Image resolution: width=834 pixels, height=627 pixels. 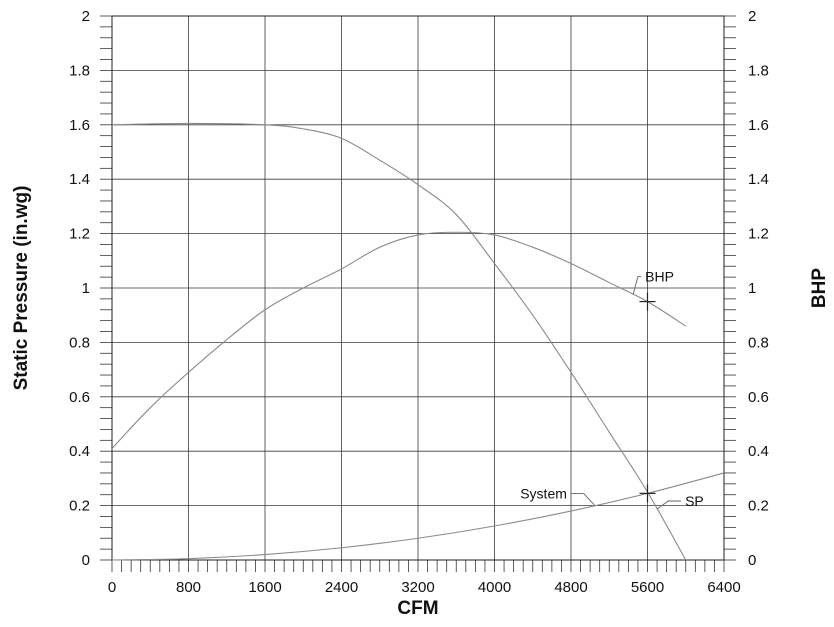 What do you see at coordinates (86, 16) in the screenshot?
I see `y-tick-label: 2` at bounding box center [86, 16].